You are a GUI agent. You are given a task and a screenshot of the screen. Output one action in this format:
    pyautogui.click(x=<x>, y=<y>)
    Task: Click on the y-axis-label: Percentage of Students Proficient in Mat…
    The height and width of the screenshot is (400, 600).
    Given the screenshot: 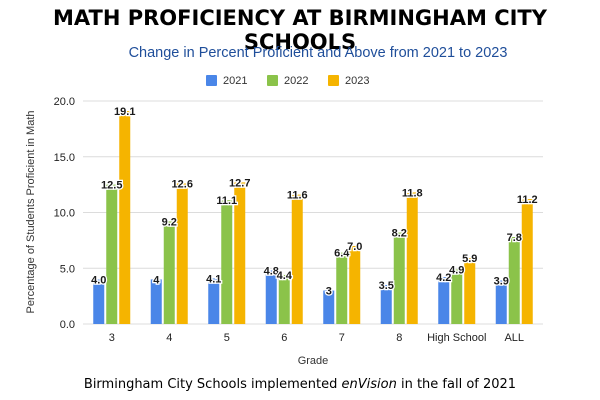 What is the action you would take?
    pyautogui.click(x=31, y=211)
    